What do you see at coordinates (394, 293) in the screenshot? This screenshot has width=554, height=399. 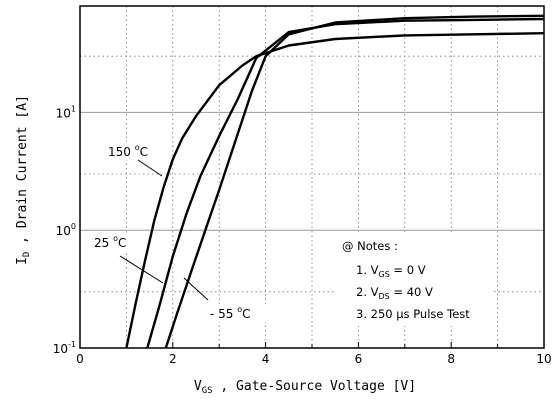 I see `note-2: 2. VDS = 40 V` at bounding box center [394, 293].